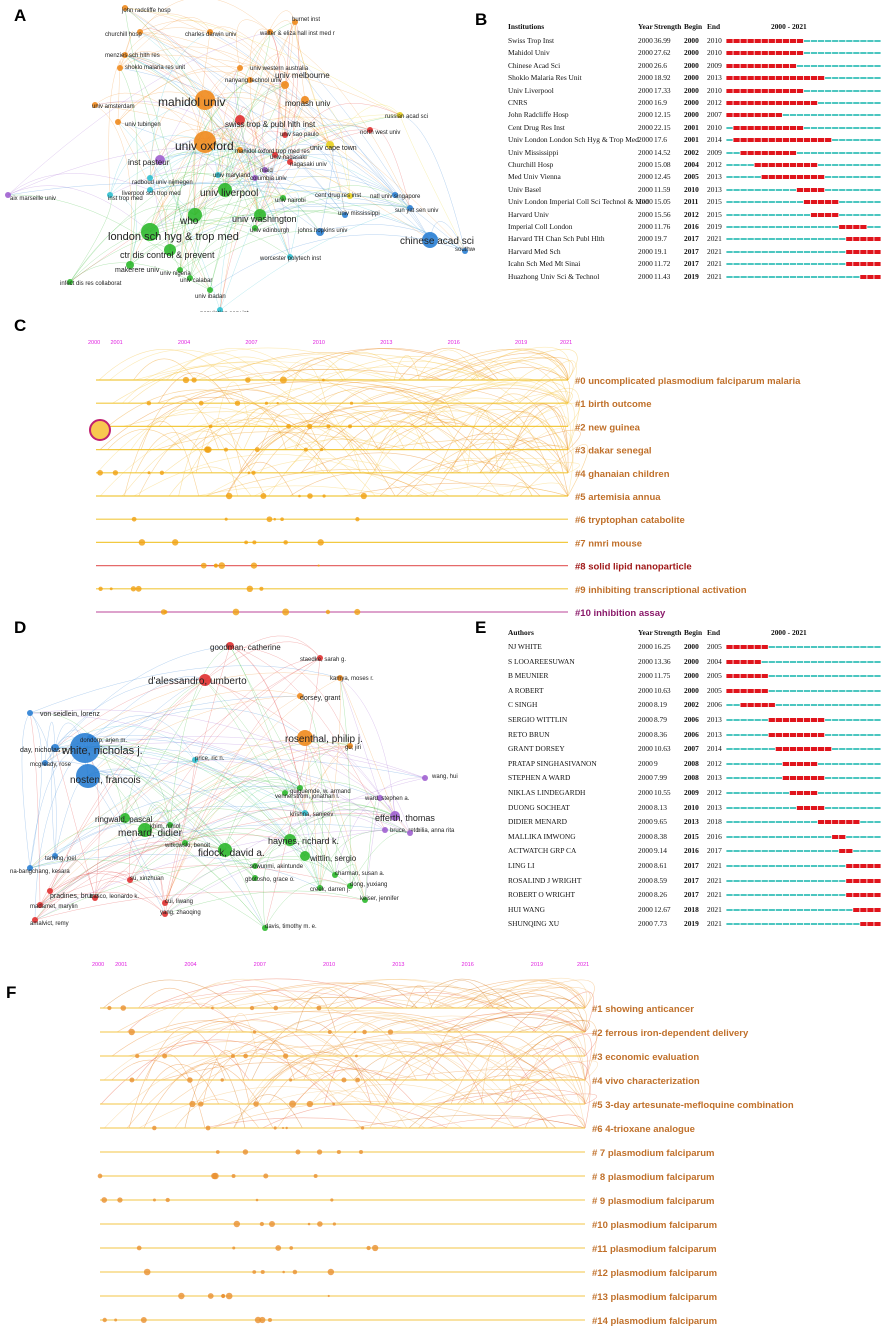  What do you see at coordinates (613, 404) in the screenshot?
I see `timeline-c-cluster-label: #1 birth outcome` at bounding box center [613, 404].